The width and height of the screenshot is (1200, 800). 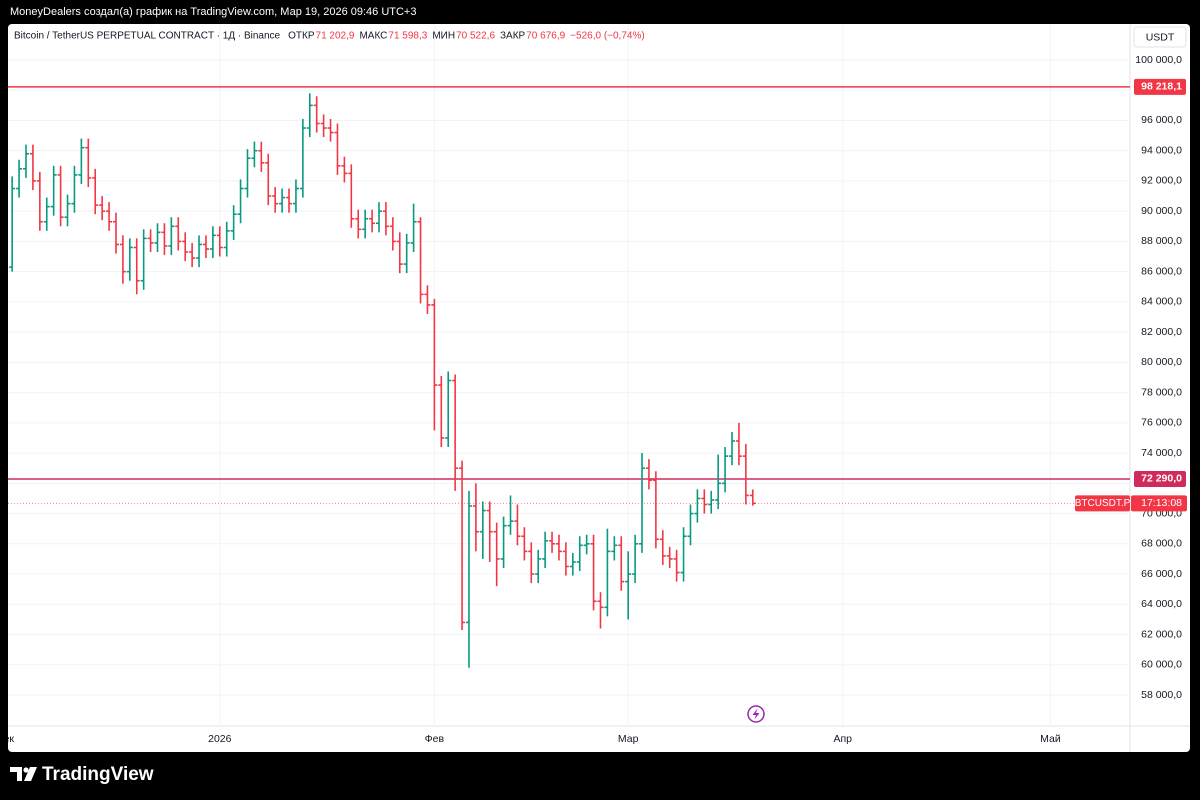 What do you see at coordinates (373, 36) in the screenshot?
I see `legend-name: МАКС` at bounding box center [373, 36].